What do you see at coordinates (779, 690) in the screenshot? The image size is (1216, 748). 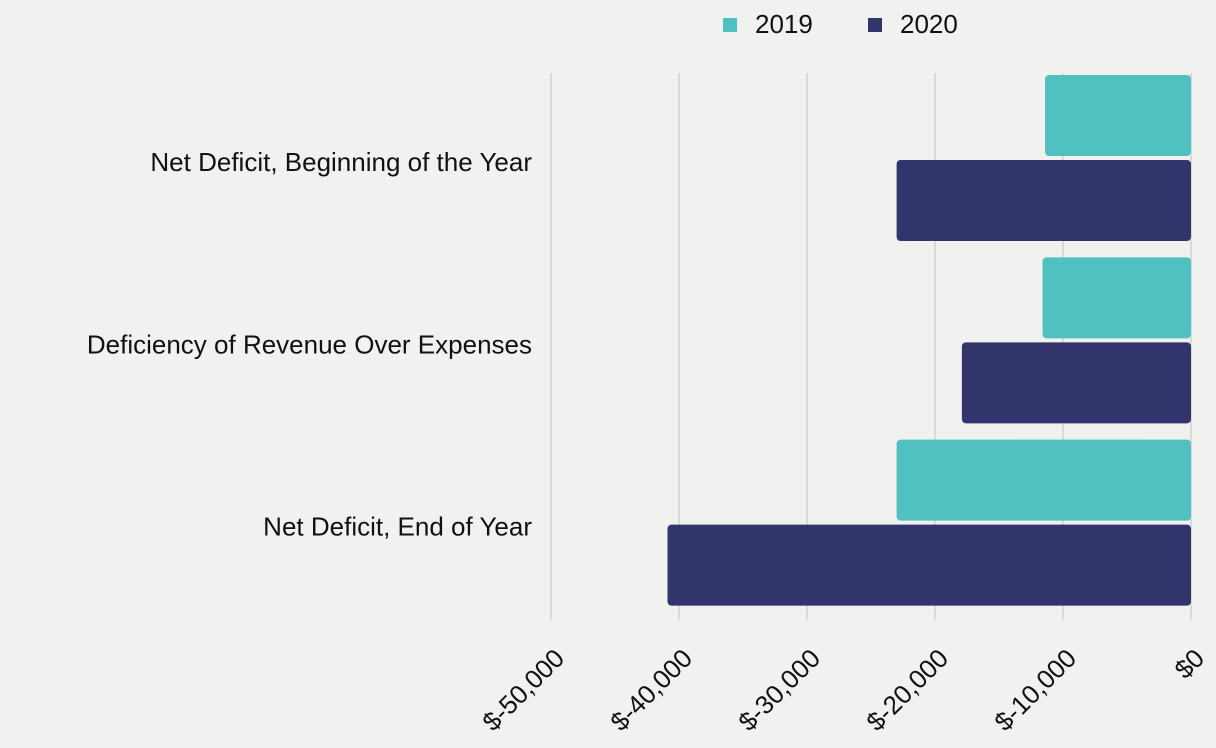 I see `x-tick-label: $-30,000` at bounding box center [779, 690].